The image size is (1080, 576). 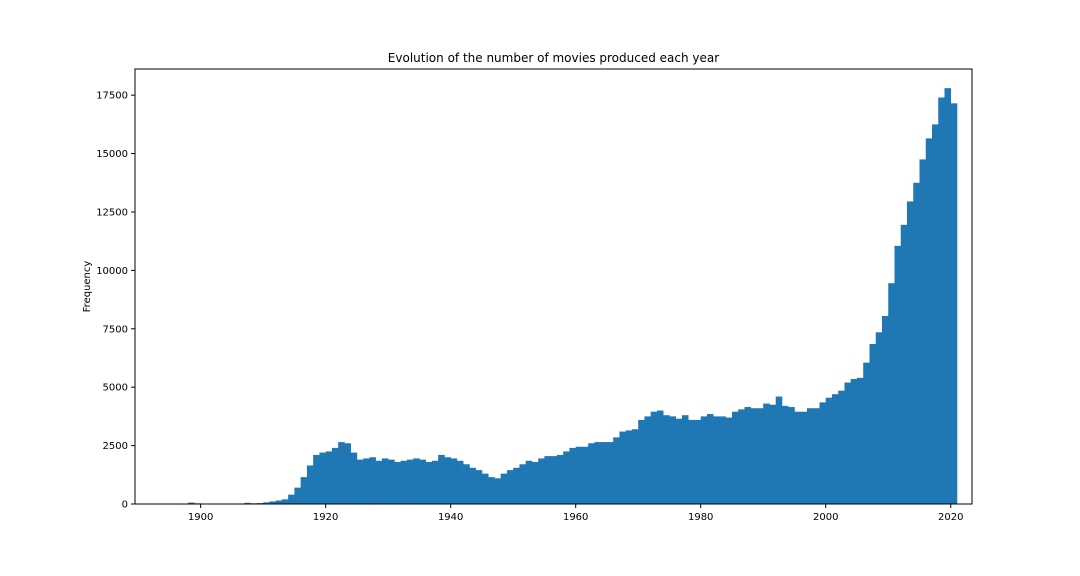 I want to click on y-axis-label: Frequency, so click(x=87, y=287).